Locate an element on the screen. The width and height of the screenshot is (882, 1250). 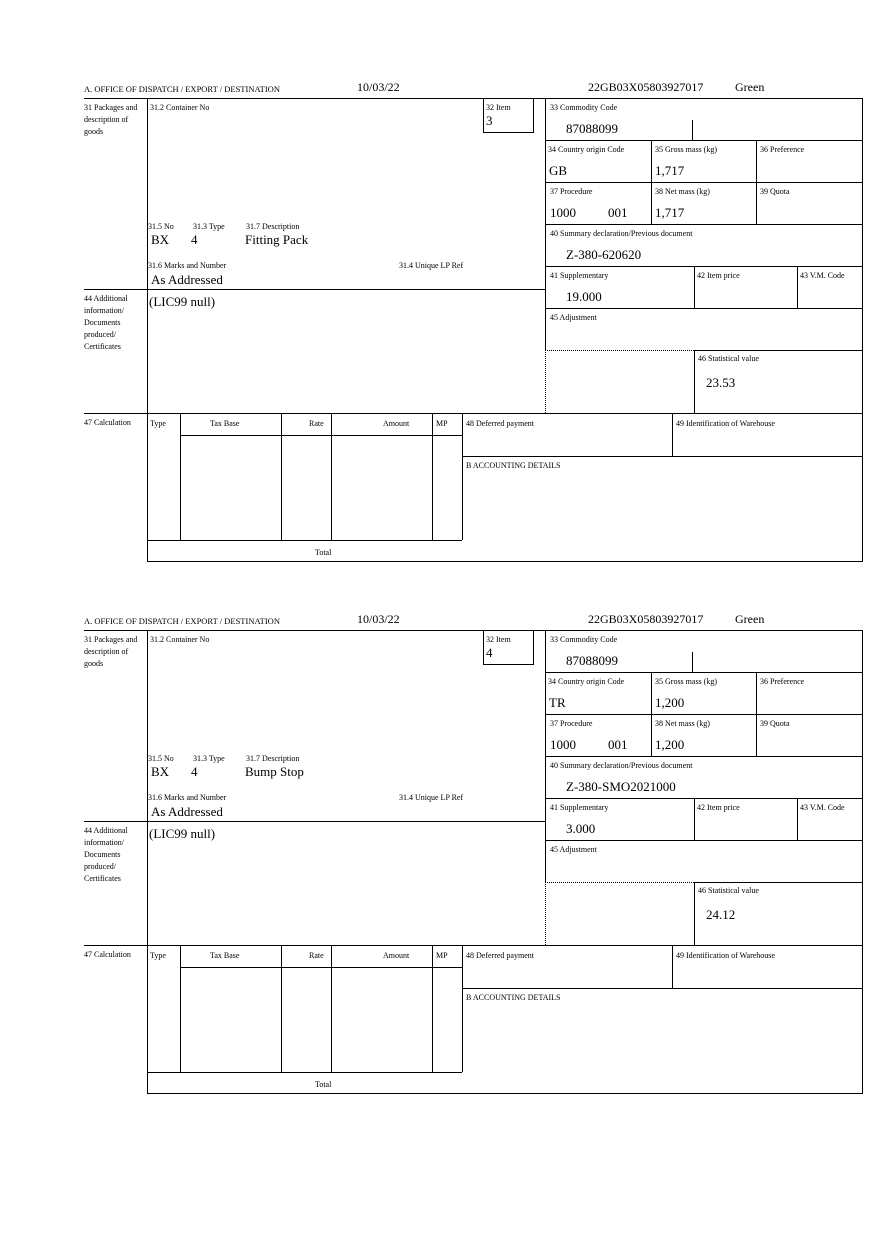
procedure-code: 1000 is located at coordinates (563, 744).